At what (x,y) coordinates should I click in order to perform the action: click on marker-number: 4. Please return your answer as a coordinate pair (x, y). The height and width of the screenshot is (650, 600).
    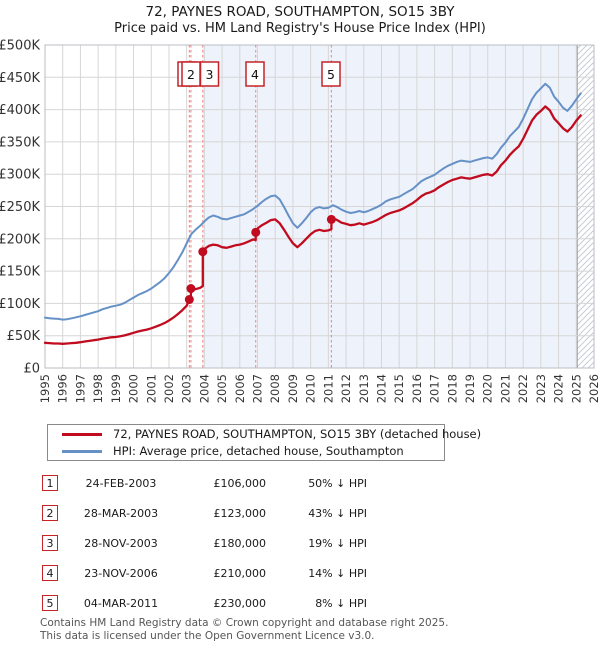
    Looking at the image, I should click on (255, 74).